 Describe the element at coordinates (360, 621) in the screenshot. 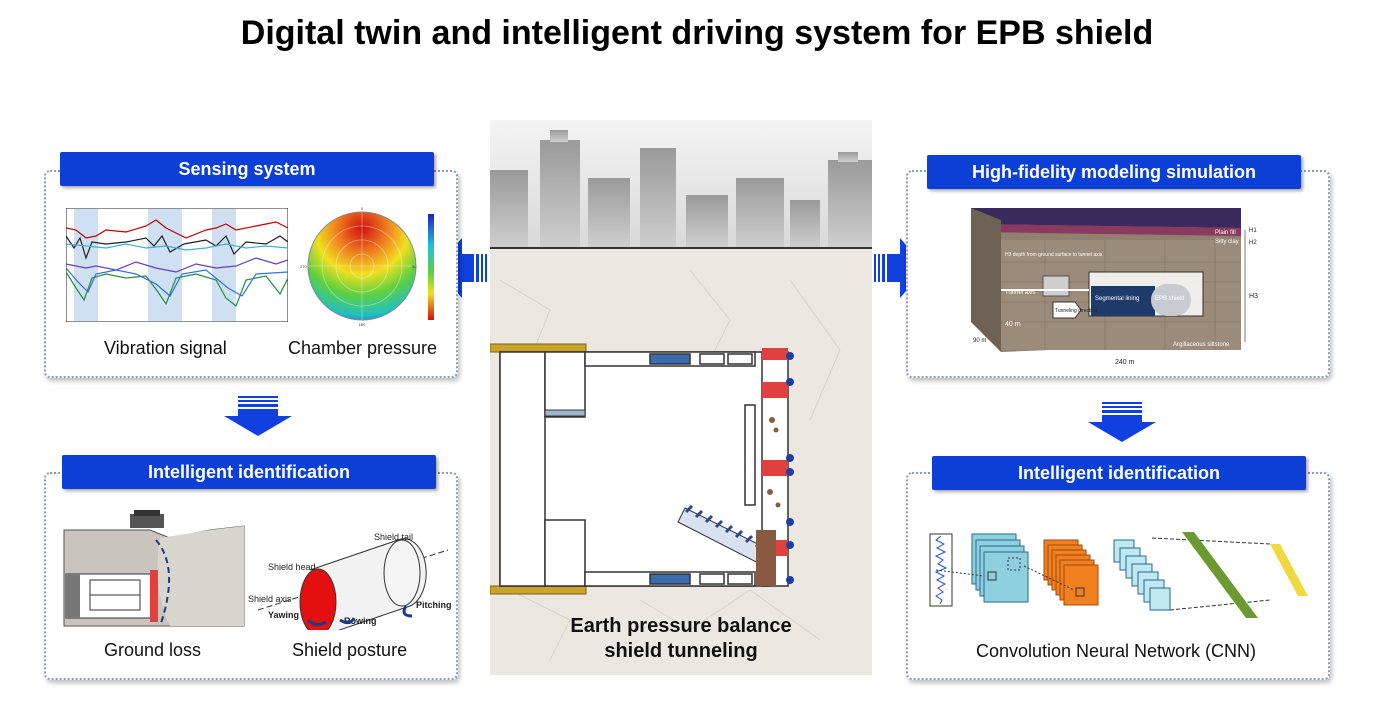

I see `rowing-label: Rowing` at that location.